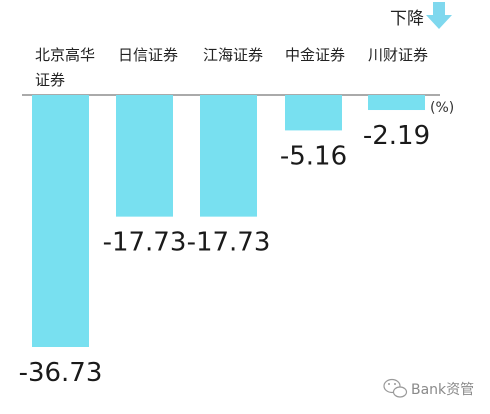 This screenshot has height=414, width=490. Describe the element at coordinates (145, 243) in the screenshot. I see `value-label-2: -17.73` at that location.